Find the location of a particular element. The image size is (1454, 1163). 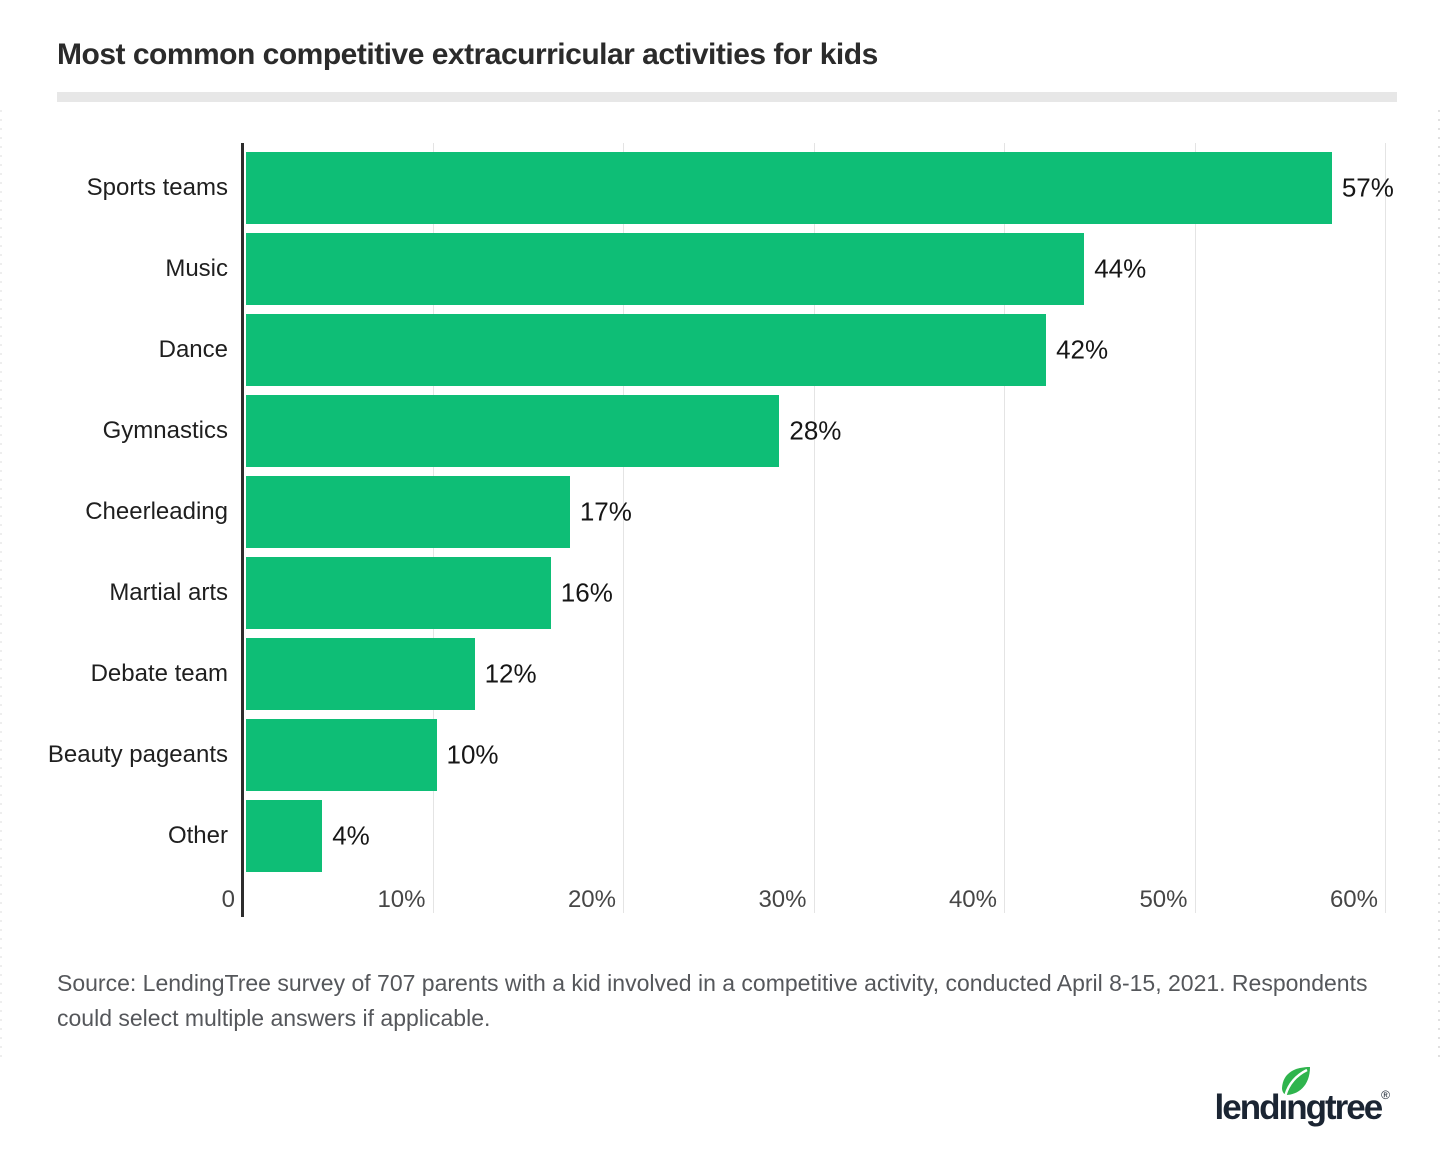

category-label: Gymnastics is located at coordinates (165, 430).